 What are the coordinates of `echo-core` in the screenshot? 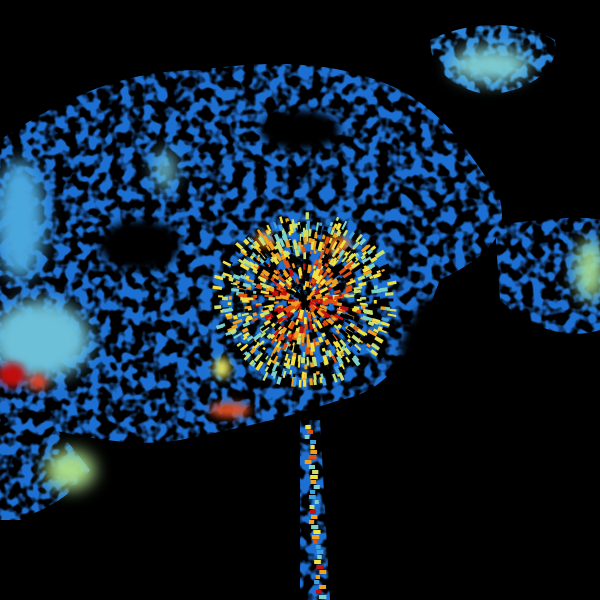 It's located at (13, 375).